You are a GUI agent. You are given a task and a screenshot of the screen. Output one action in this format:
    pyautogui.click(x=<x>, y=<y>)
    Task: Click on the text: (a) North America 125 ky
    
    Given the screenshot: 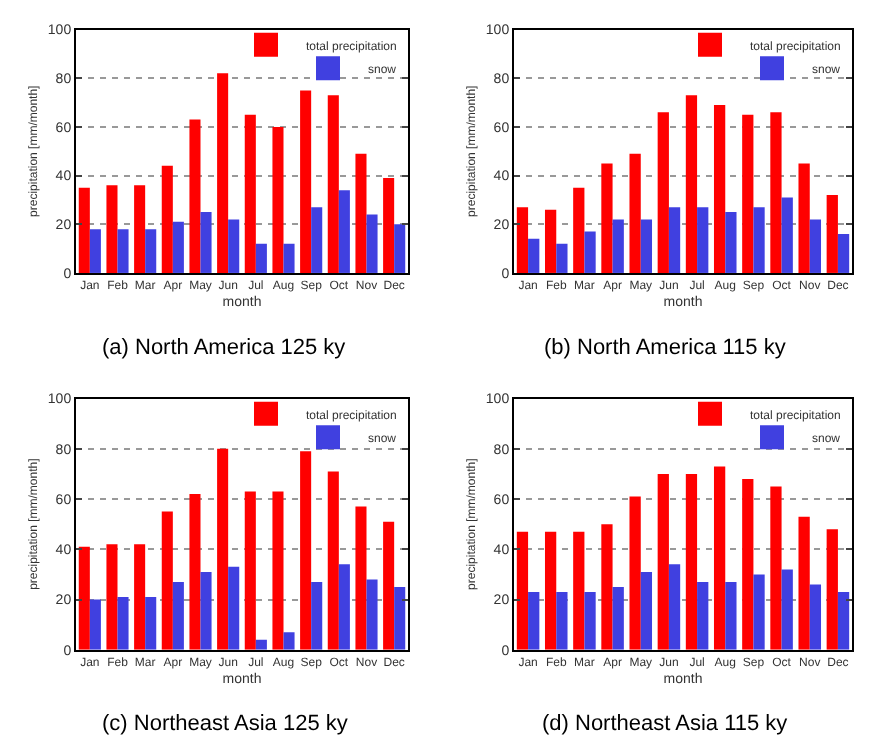 What is the action you would take?
    pyautogui.click(x=224, y=348)
    